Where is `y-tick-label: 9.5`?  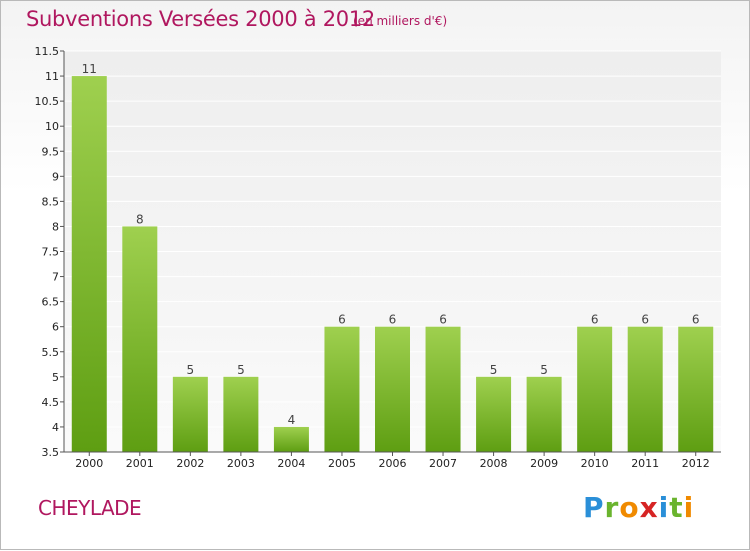 y-tick-label: 9.5 is located at coordinates (51, 151).